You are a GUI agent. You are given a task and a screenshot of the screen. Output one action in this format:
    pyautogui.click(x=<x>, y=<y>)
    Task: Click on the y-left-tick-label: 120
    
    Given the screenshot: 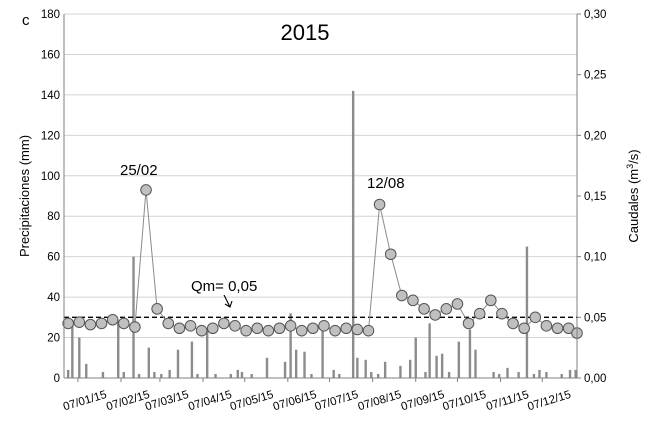 What is the action you would take?
    pyautogui.click(x=50, y=136)
    